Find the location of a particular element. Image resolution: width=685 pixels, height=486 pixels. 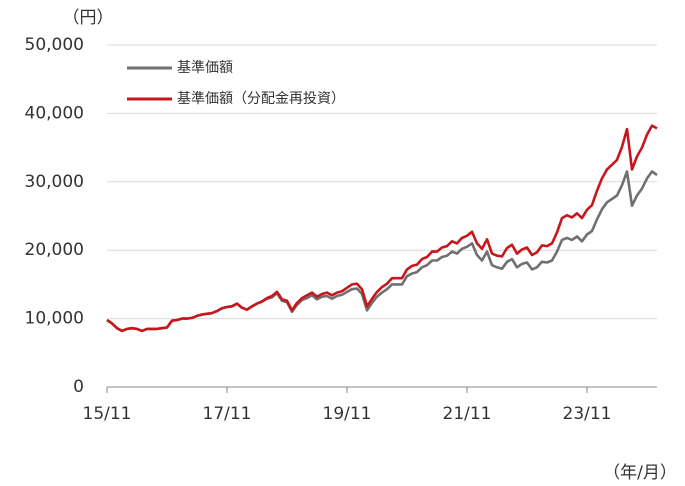

x-tick-label: 21/11 is located at coordinates (467, 414).